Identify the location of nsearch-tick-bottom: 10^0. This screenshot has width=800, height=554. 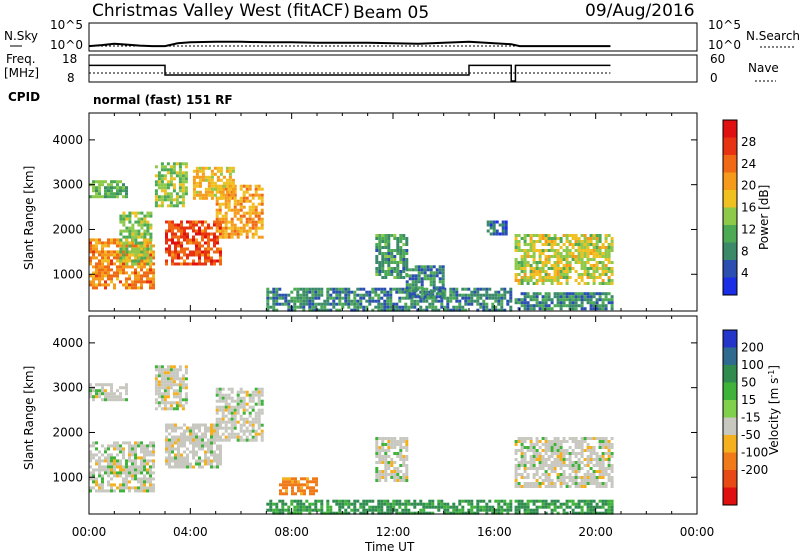
(724, 45).